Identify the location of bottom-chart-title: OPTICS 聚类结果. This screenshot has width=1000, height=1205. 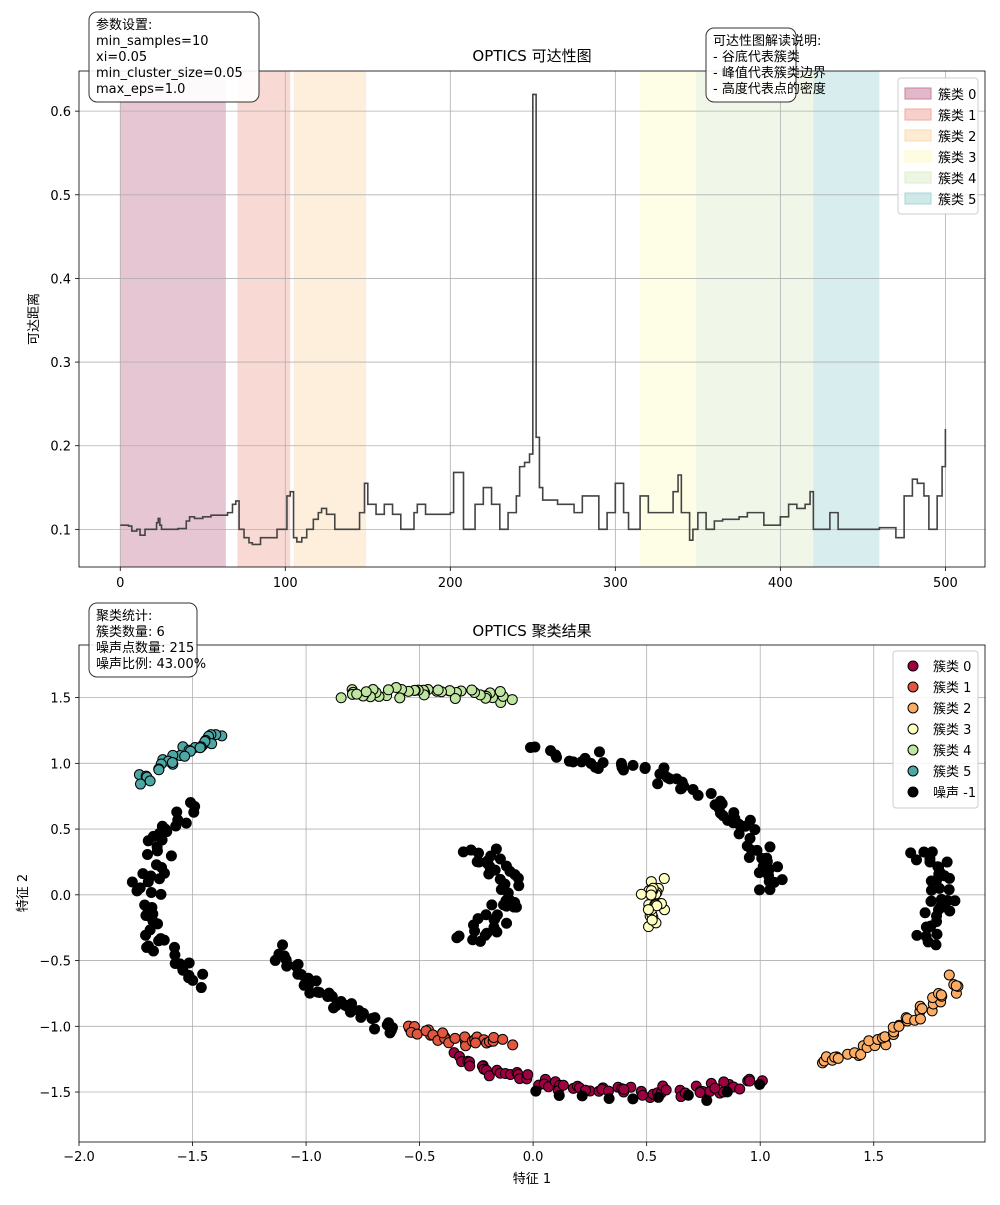
(531, 631).